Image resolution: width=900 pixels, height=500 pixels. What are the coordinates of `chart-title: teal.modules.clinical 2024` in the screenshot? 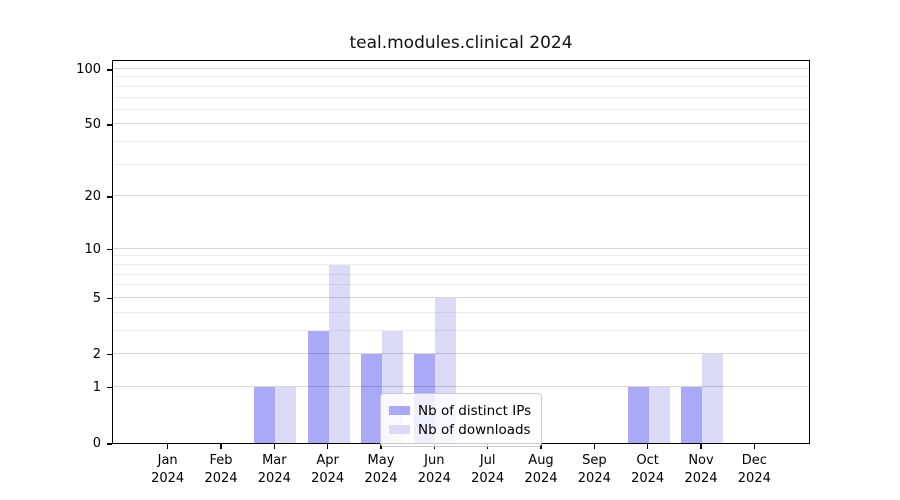 It's located at (461, 43).